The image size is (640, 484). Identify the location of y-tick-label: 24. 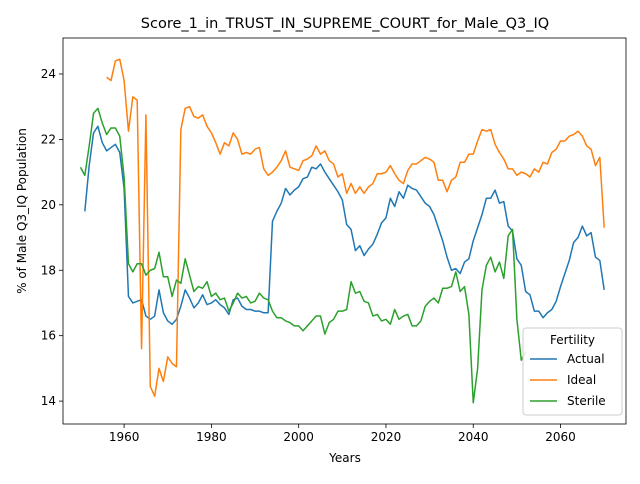
(48, 74).